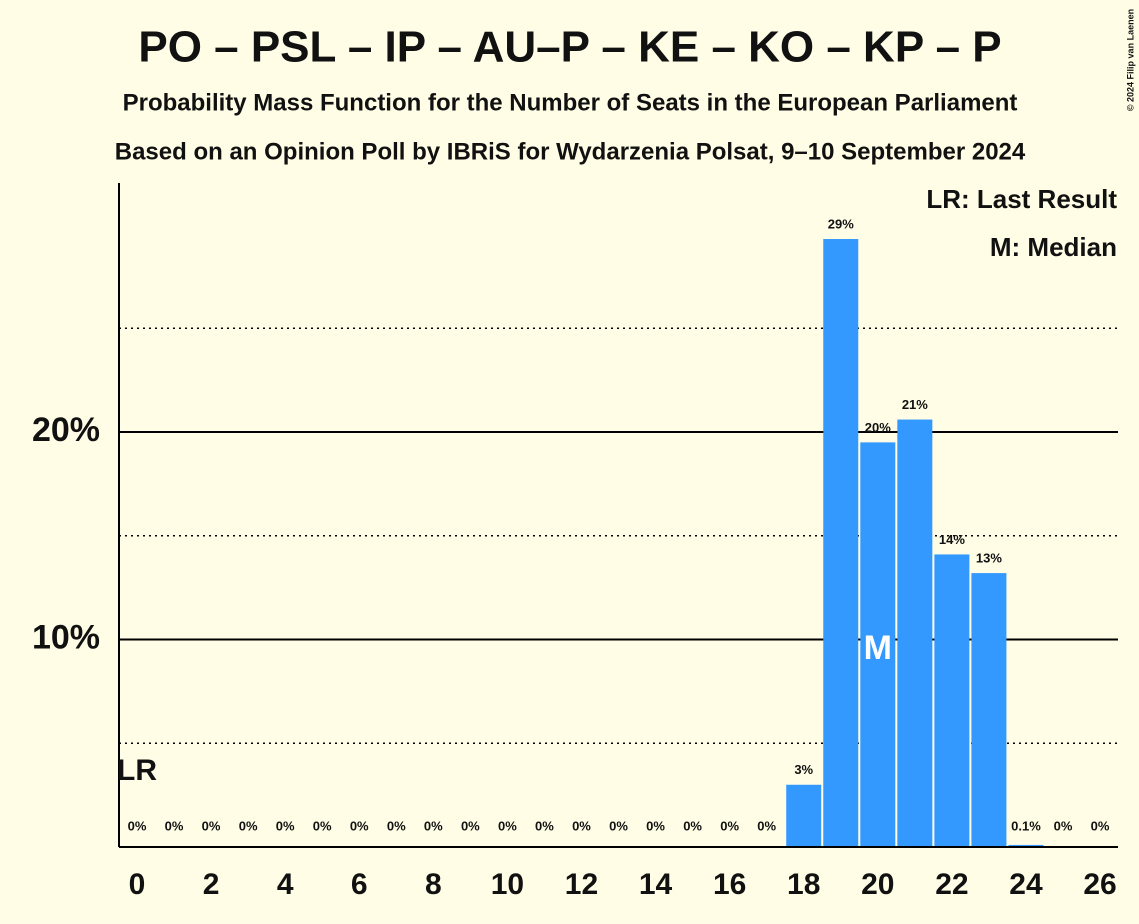 The width and height of the screenshot is (1139, 924). Describe the element at coordinates (1130, 60) in the screenshot. I see `copyright: © 2024 Filip van Laenen` at that location.